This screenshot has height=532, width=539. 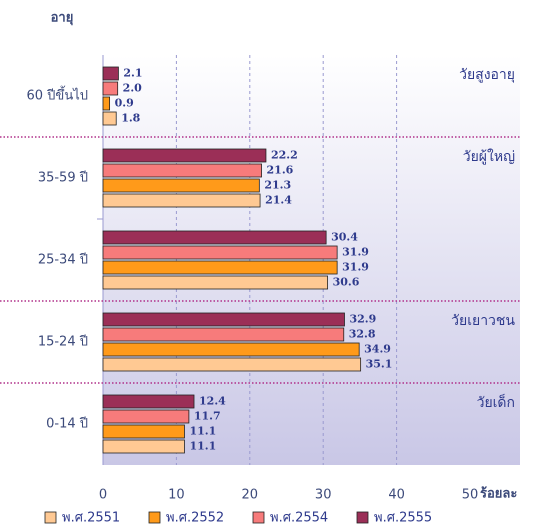 What do you see at coordinates (346, 282) in the screenshot?
I see `data-label: 30.6` at bounding box center [346, 282].